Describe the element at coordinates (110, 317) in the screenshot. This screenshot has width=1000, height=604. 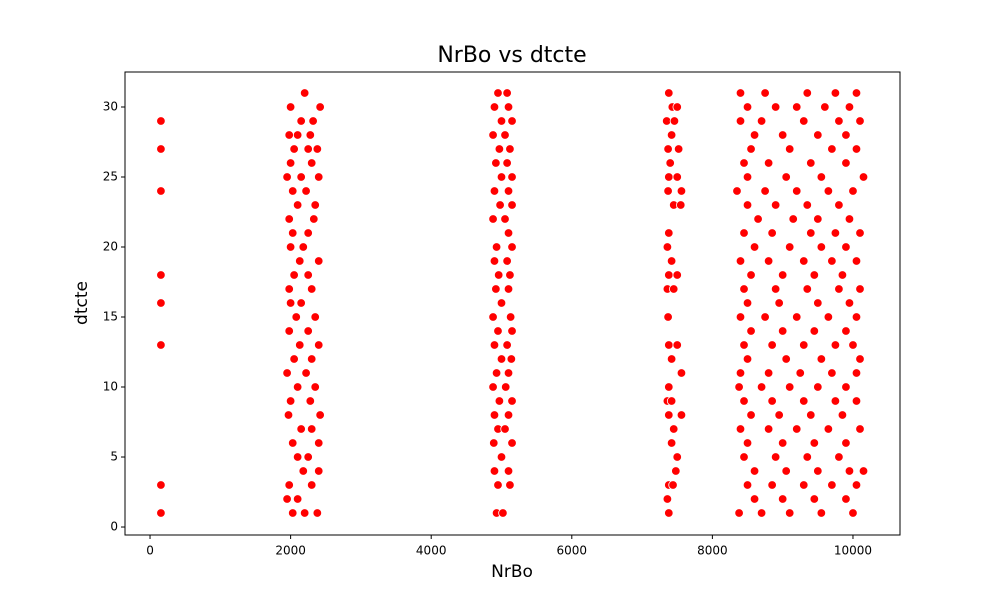
I see `y-tick-label: 15` at that location.